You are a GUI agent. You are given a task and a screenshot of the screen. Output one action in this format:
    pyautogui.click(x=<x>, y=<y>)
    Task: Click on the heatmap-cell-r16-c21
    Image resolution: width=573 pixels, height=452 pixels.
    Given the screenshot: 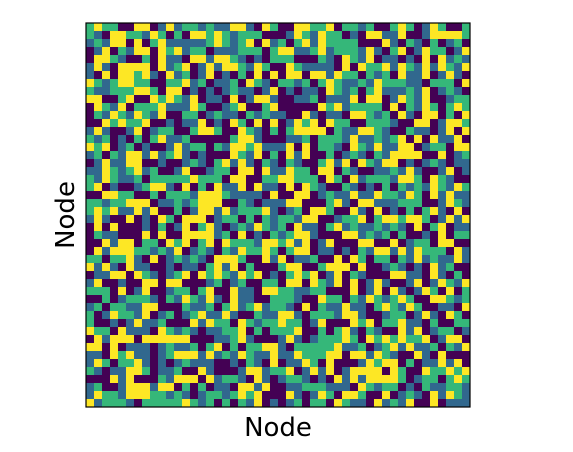 What is the action you would take?
    pyautogui.click(x=258, y=155)
    